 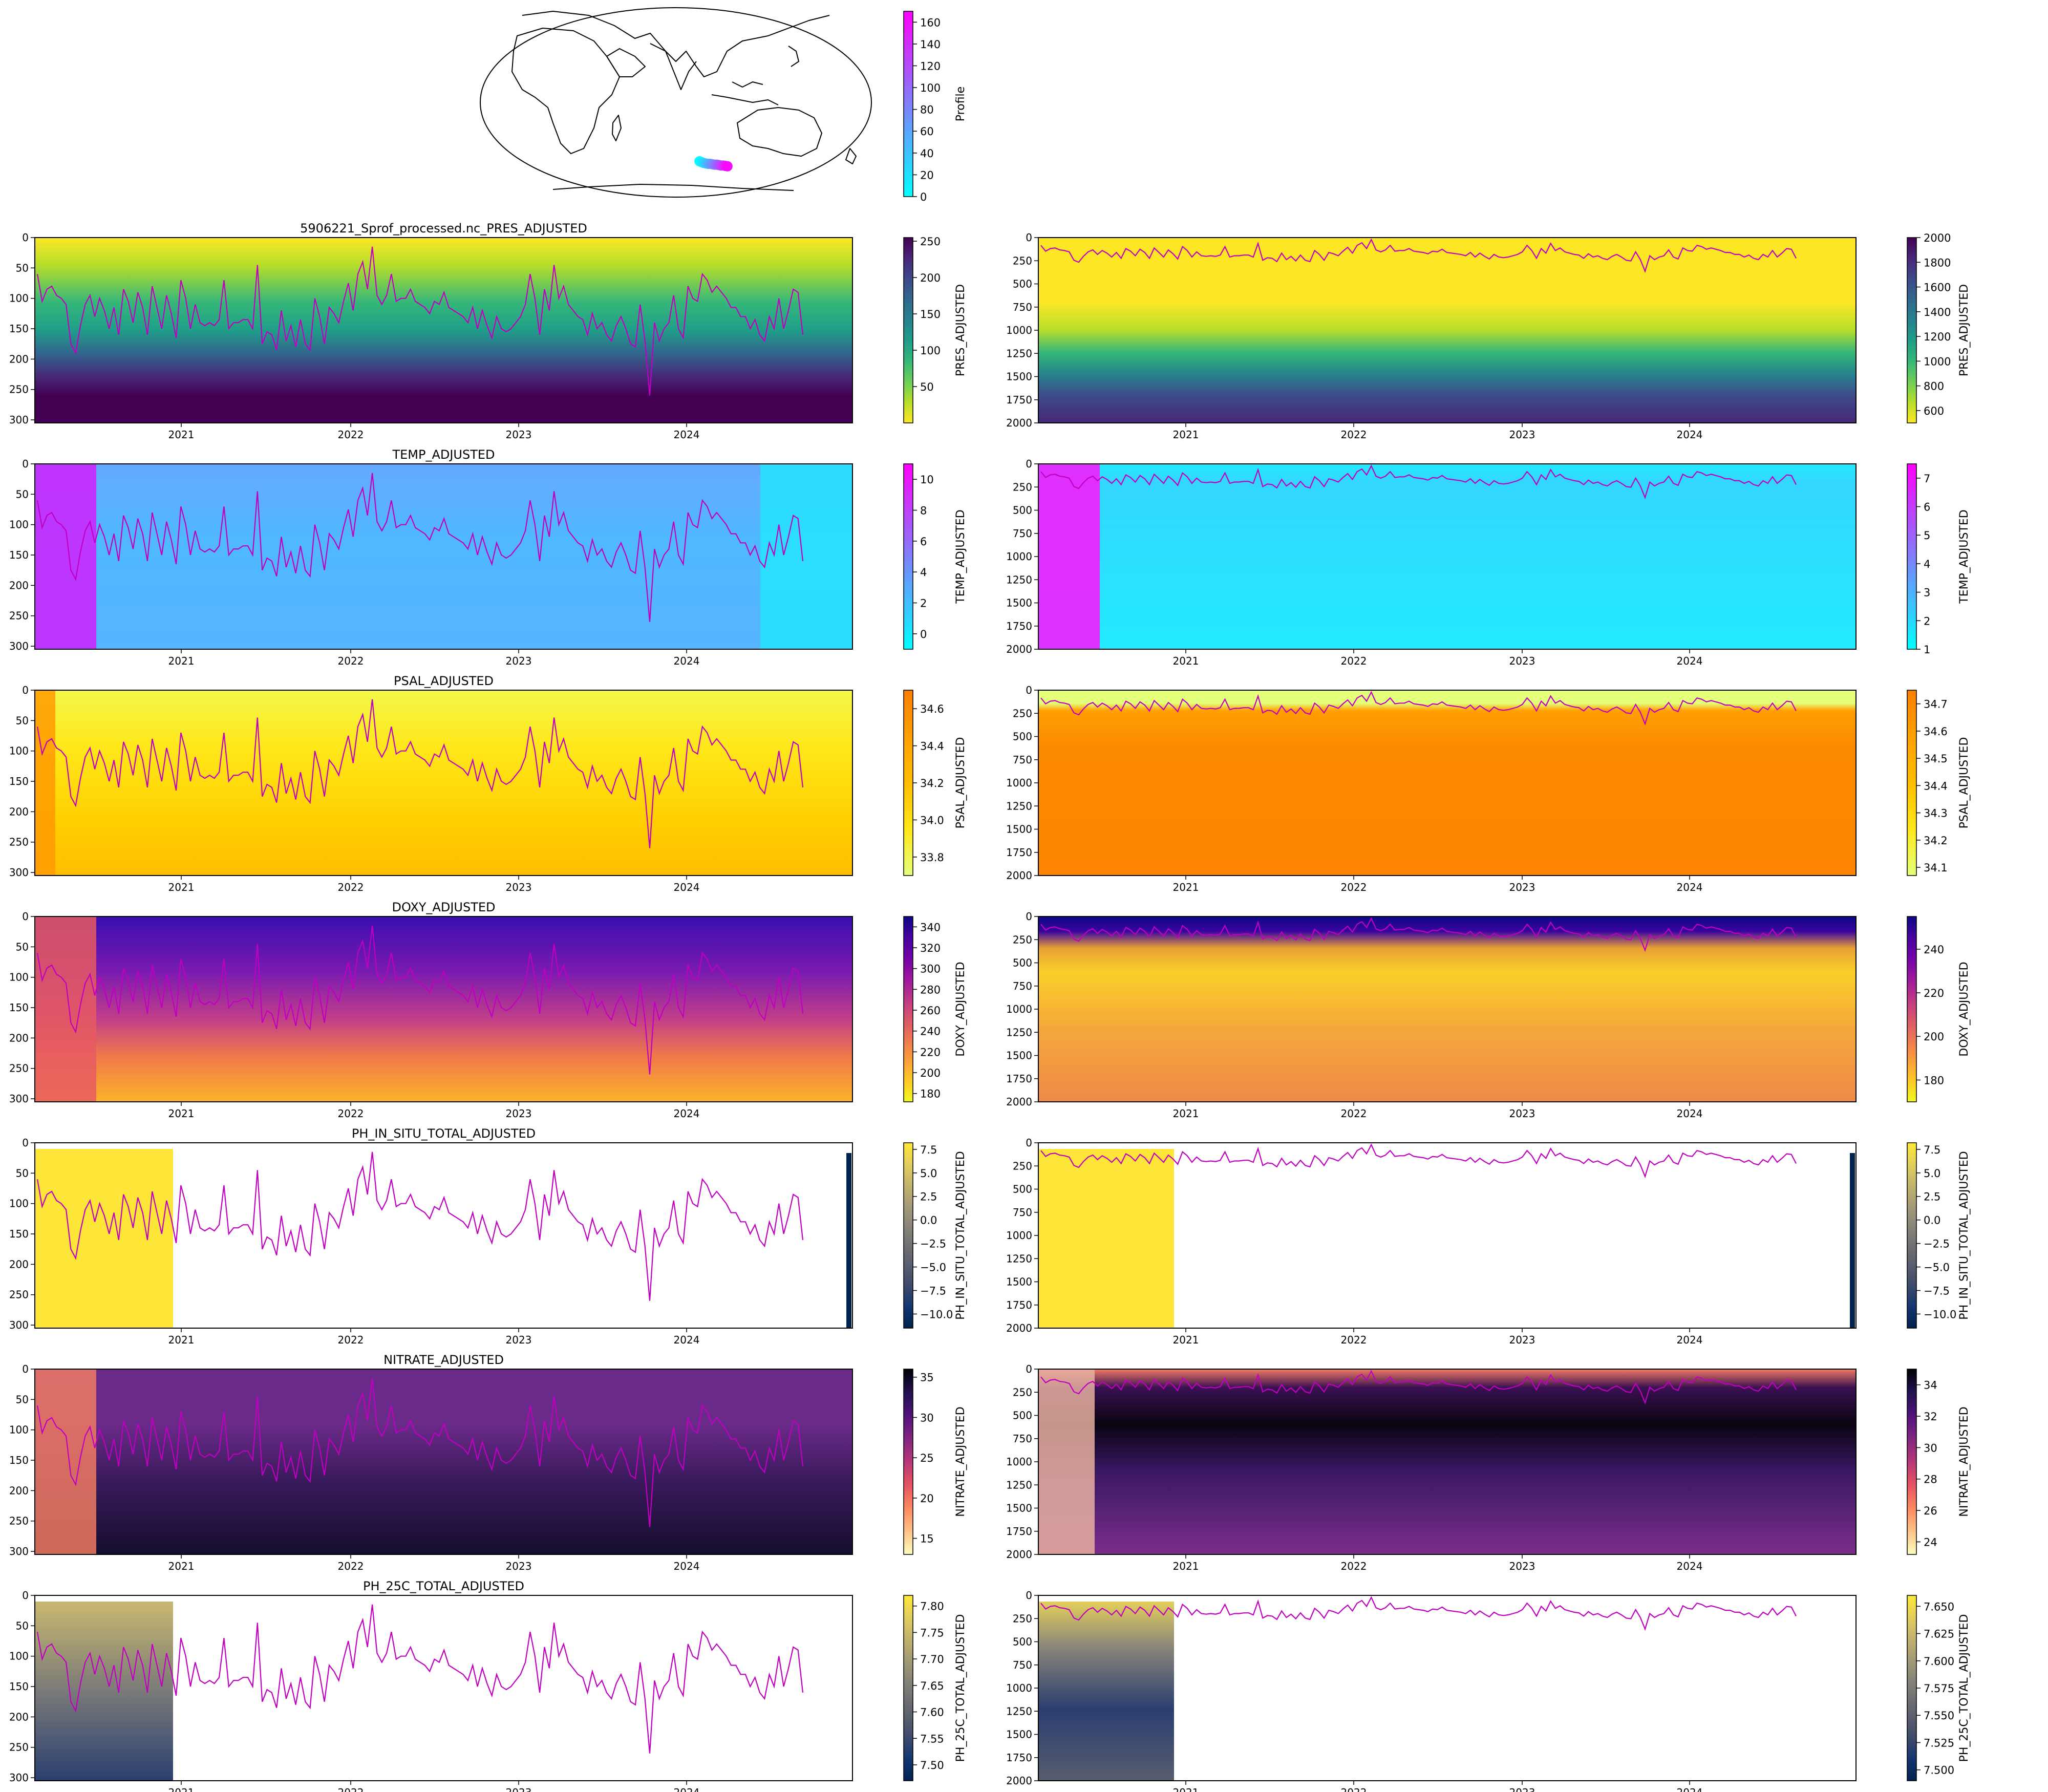 What do you see at coordinates (932, 820) in the screenshot?
I see `colorbar-tick-label: 34.0` at bounding box center [932, 820].